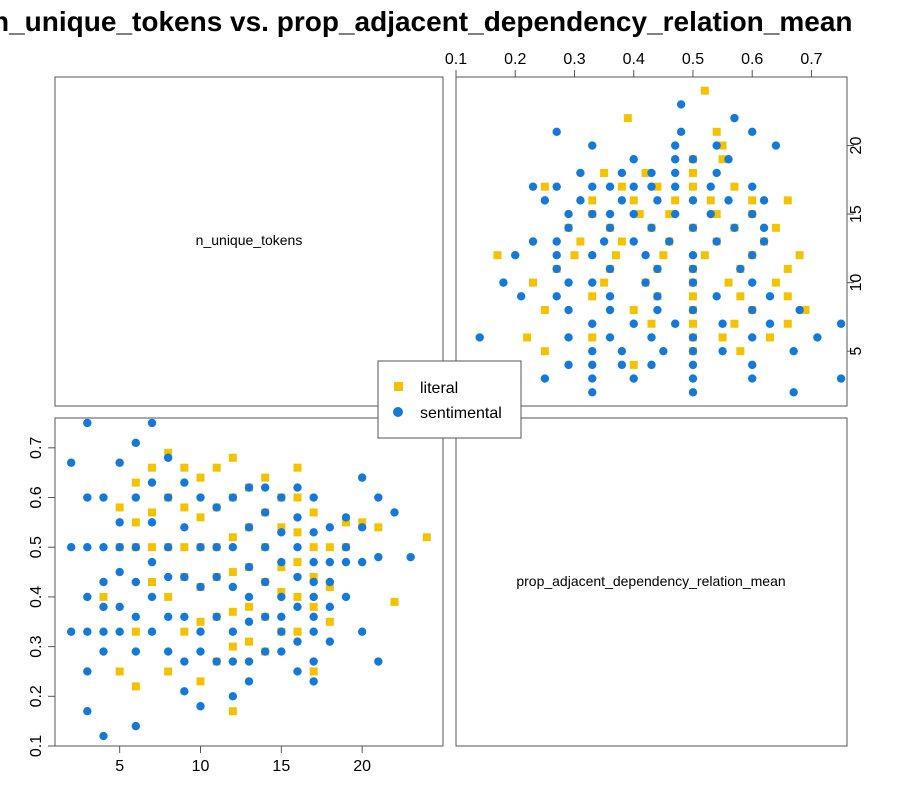 The height and width of the screenshot is (800, 900). What do you see at coordinates (36, 547) in the screenshot?
I see `y-tick-label-left: 0.5` at bounding box center [36, 547].